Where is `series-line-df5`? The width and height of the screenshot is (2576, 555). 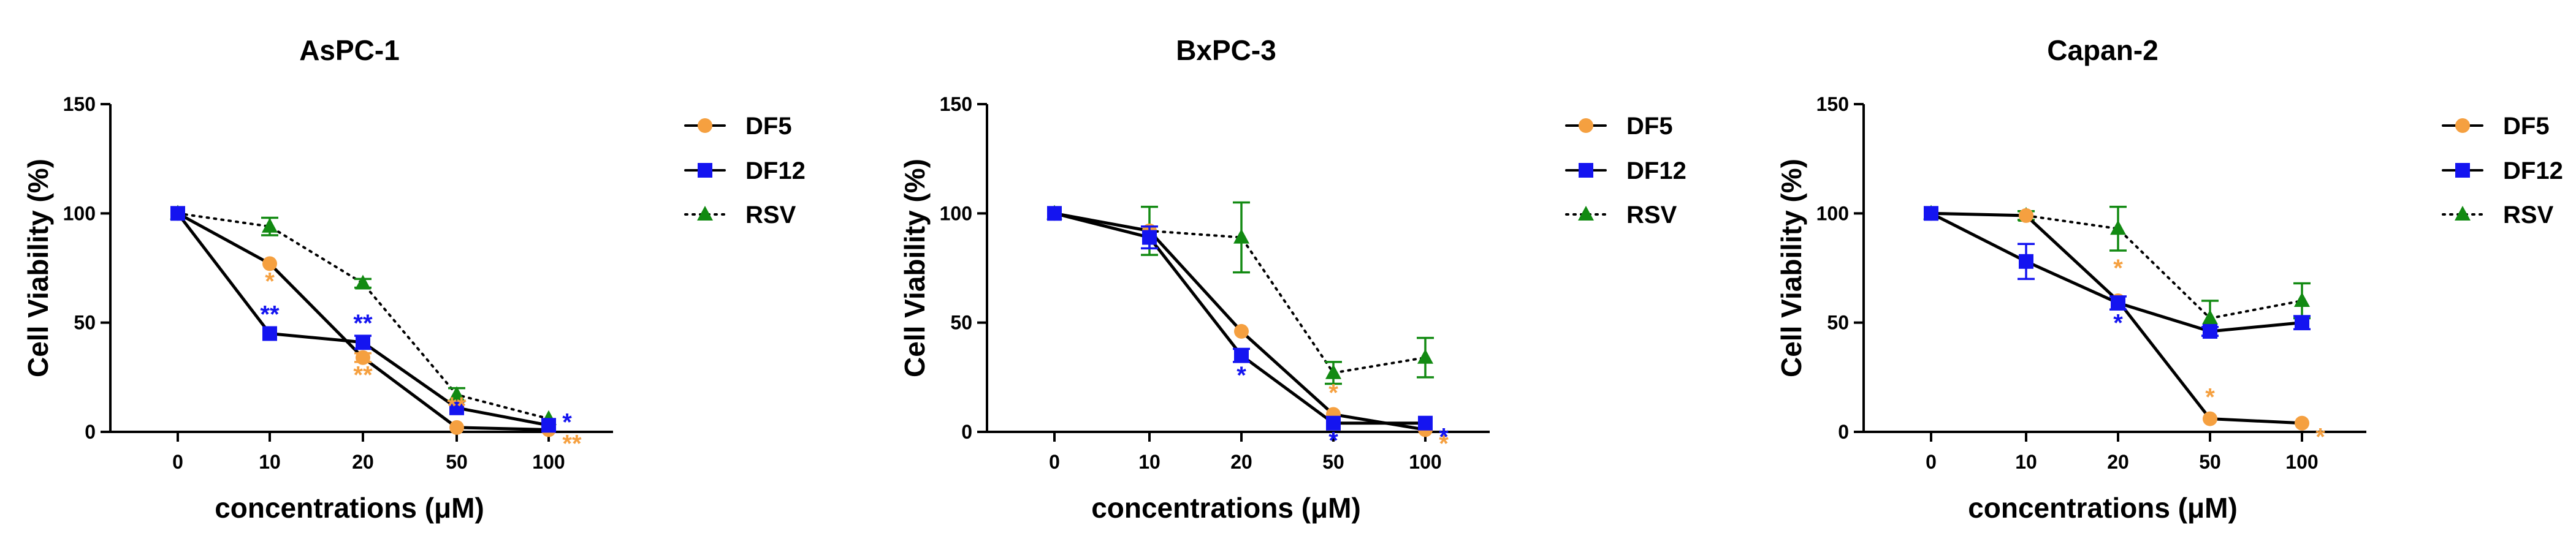 series-line-df5 is located at coordinates (1240, 321).